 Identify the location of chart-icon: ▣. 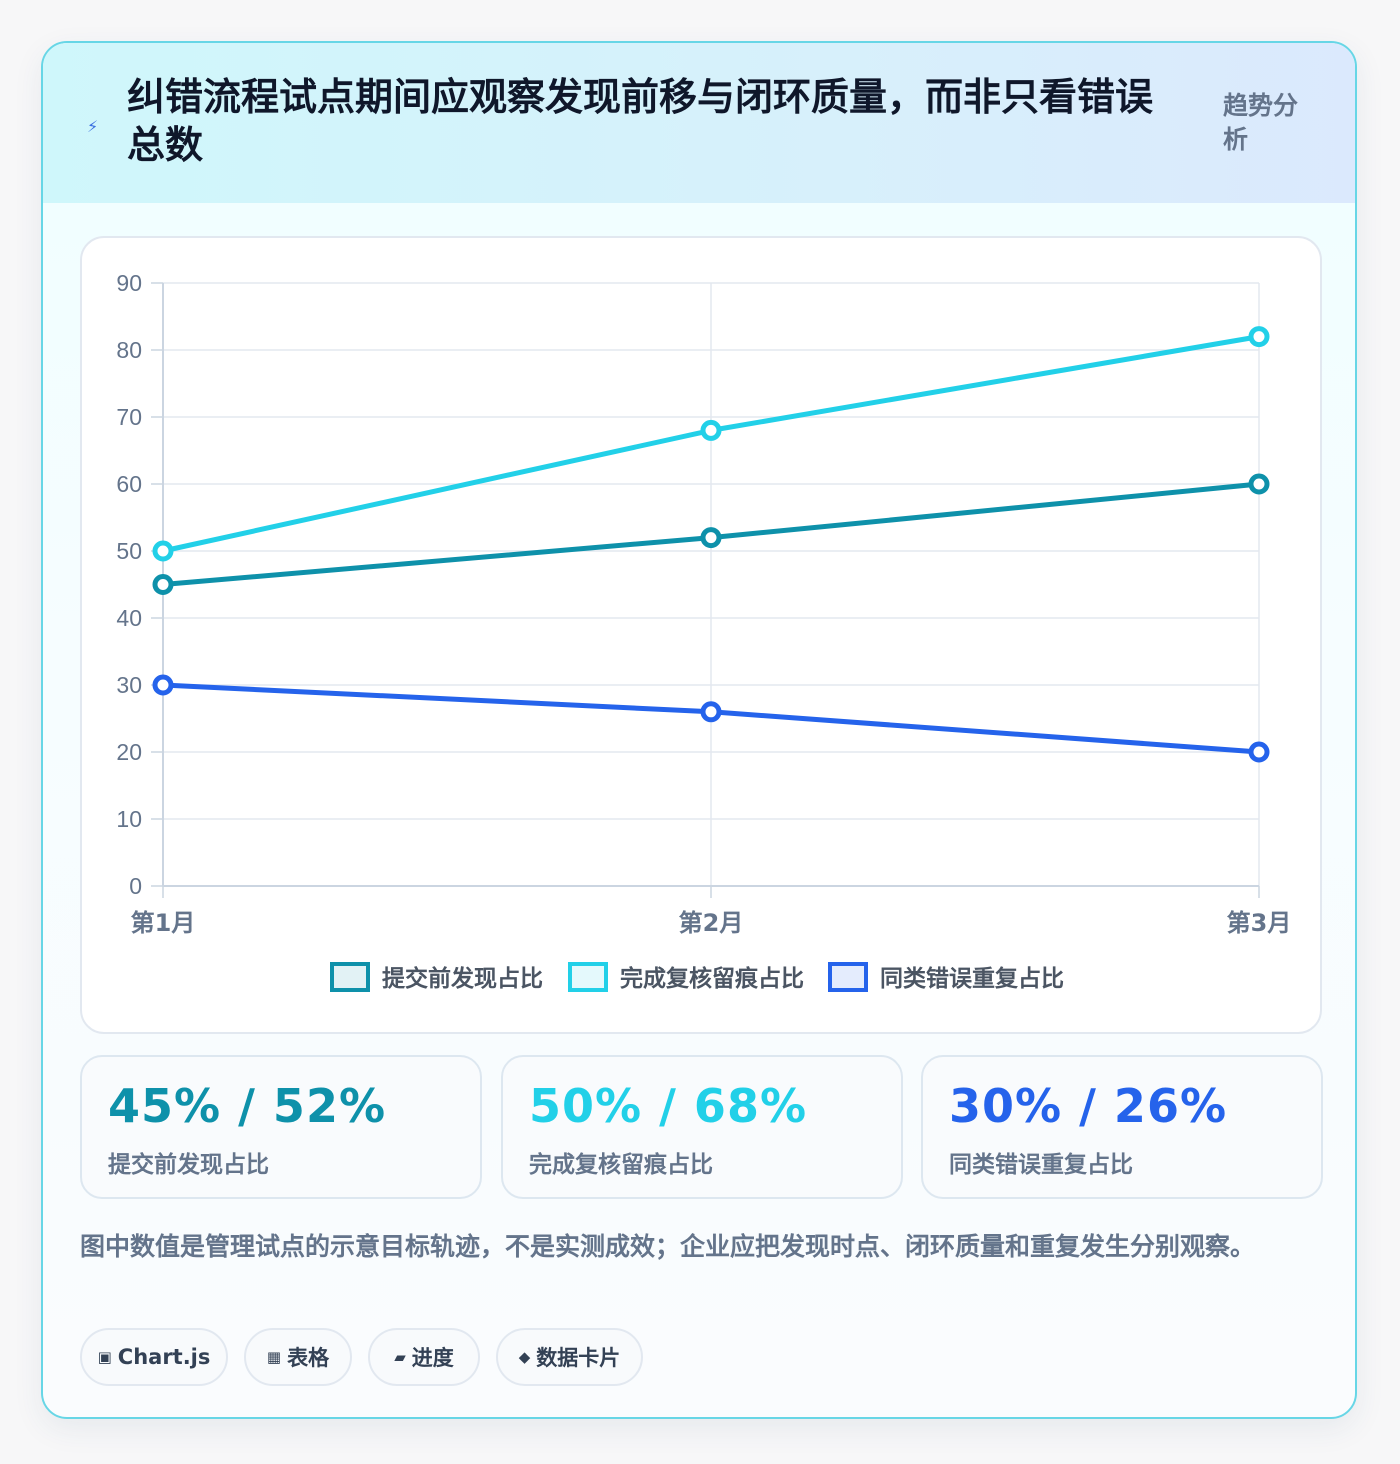
(104, 1357).